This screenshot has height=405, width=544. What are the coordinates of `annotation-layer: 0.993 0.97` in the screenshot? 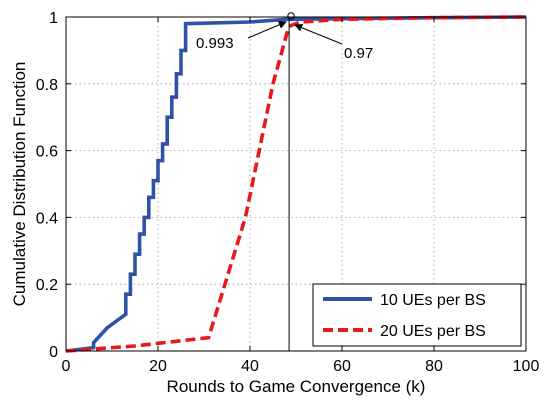 It's located at (284, 37).